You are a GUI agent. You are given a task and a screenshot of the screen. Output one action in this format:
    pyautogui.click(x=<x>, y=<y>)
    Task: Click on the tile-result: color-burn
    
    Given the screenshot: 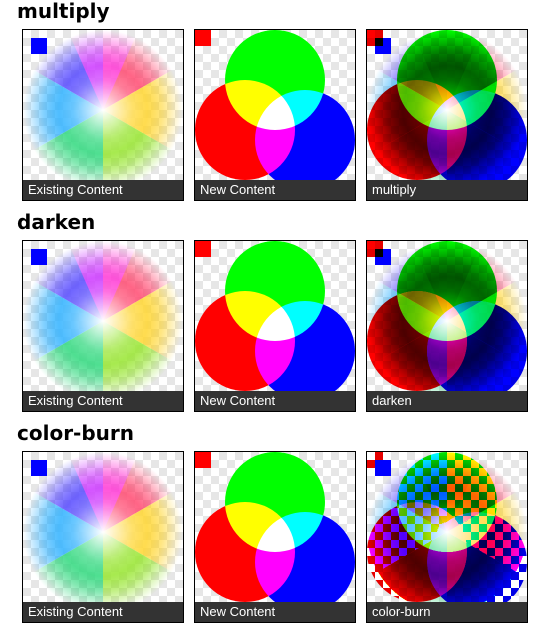 What is the action you would take?
    pyautogui.click(x=447, y=537)
    